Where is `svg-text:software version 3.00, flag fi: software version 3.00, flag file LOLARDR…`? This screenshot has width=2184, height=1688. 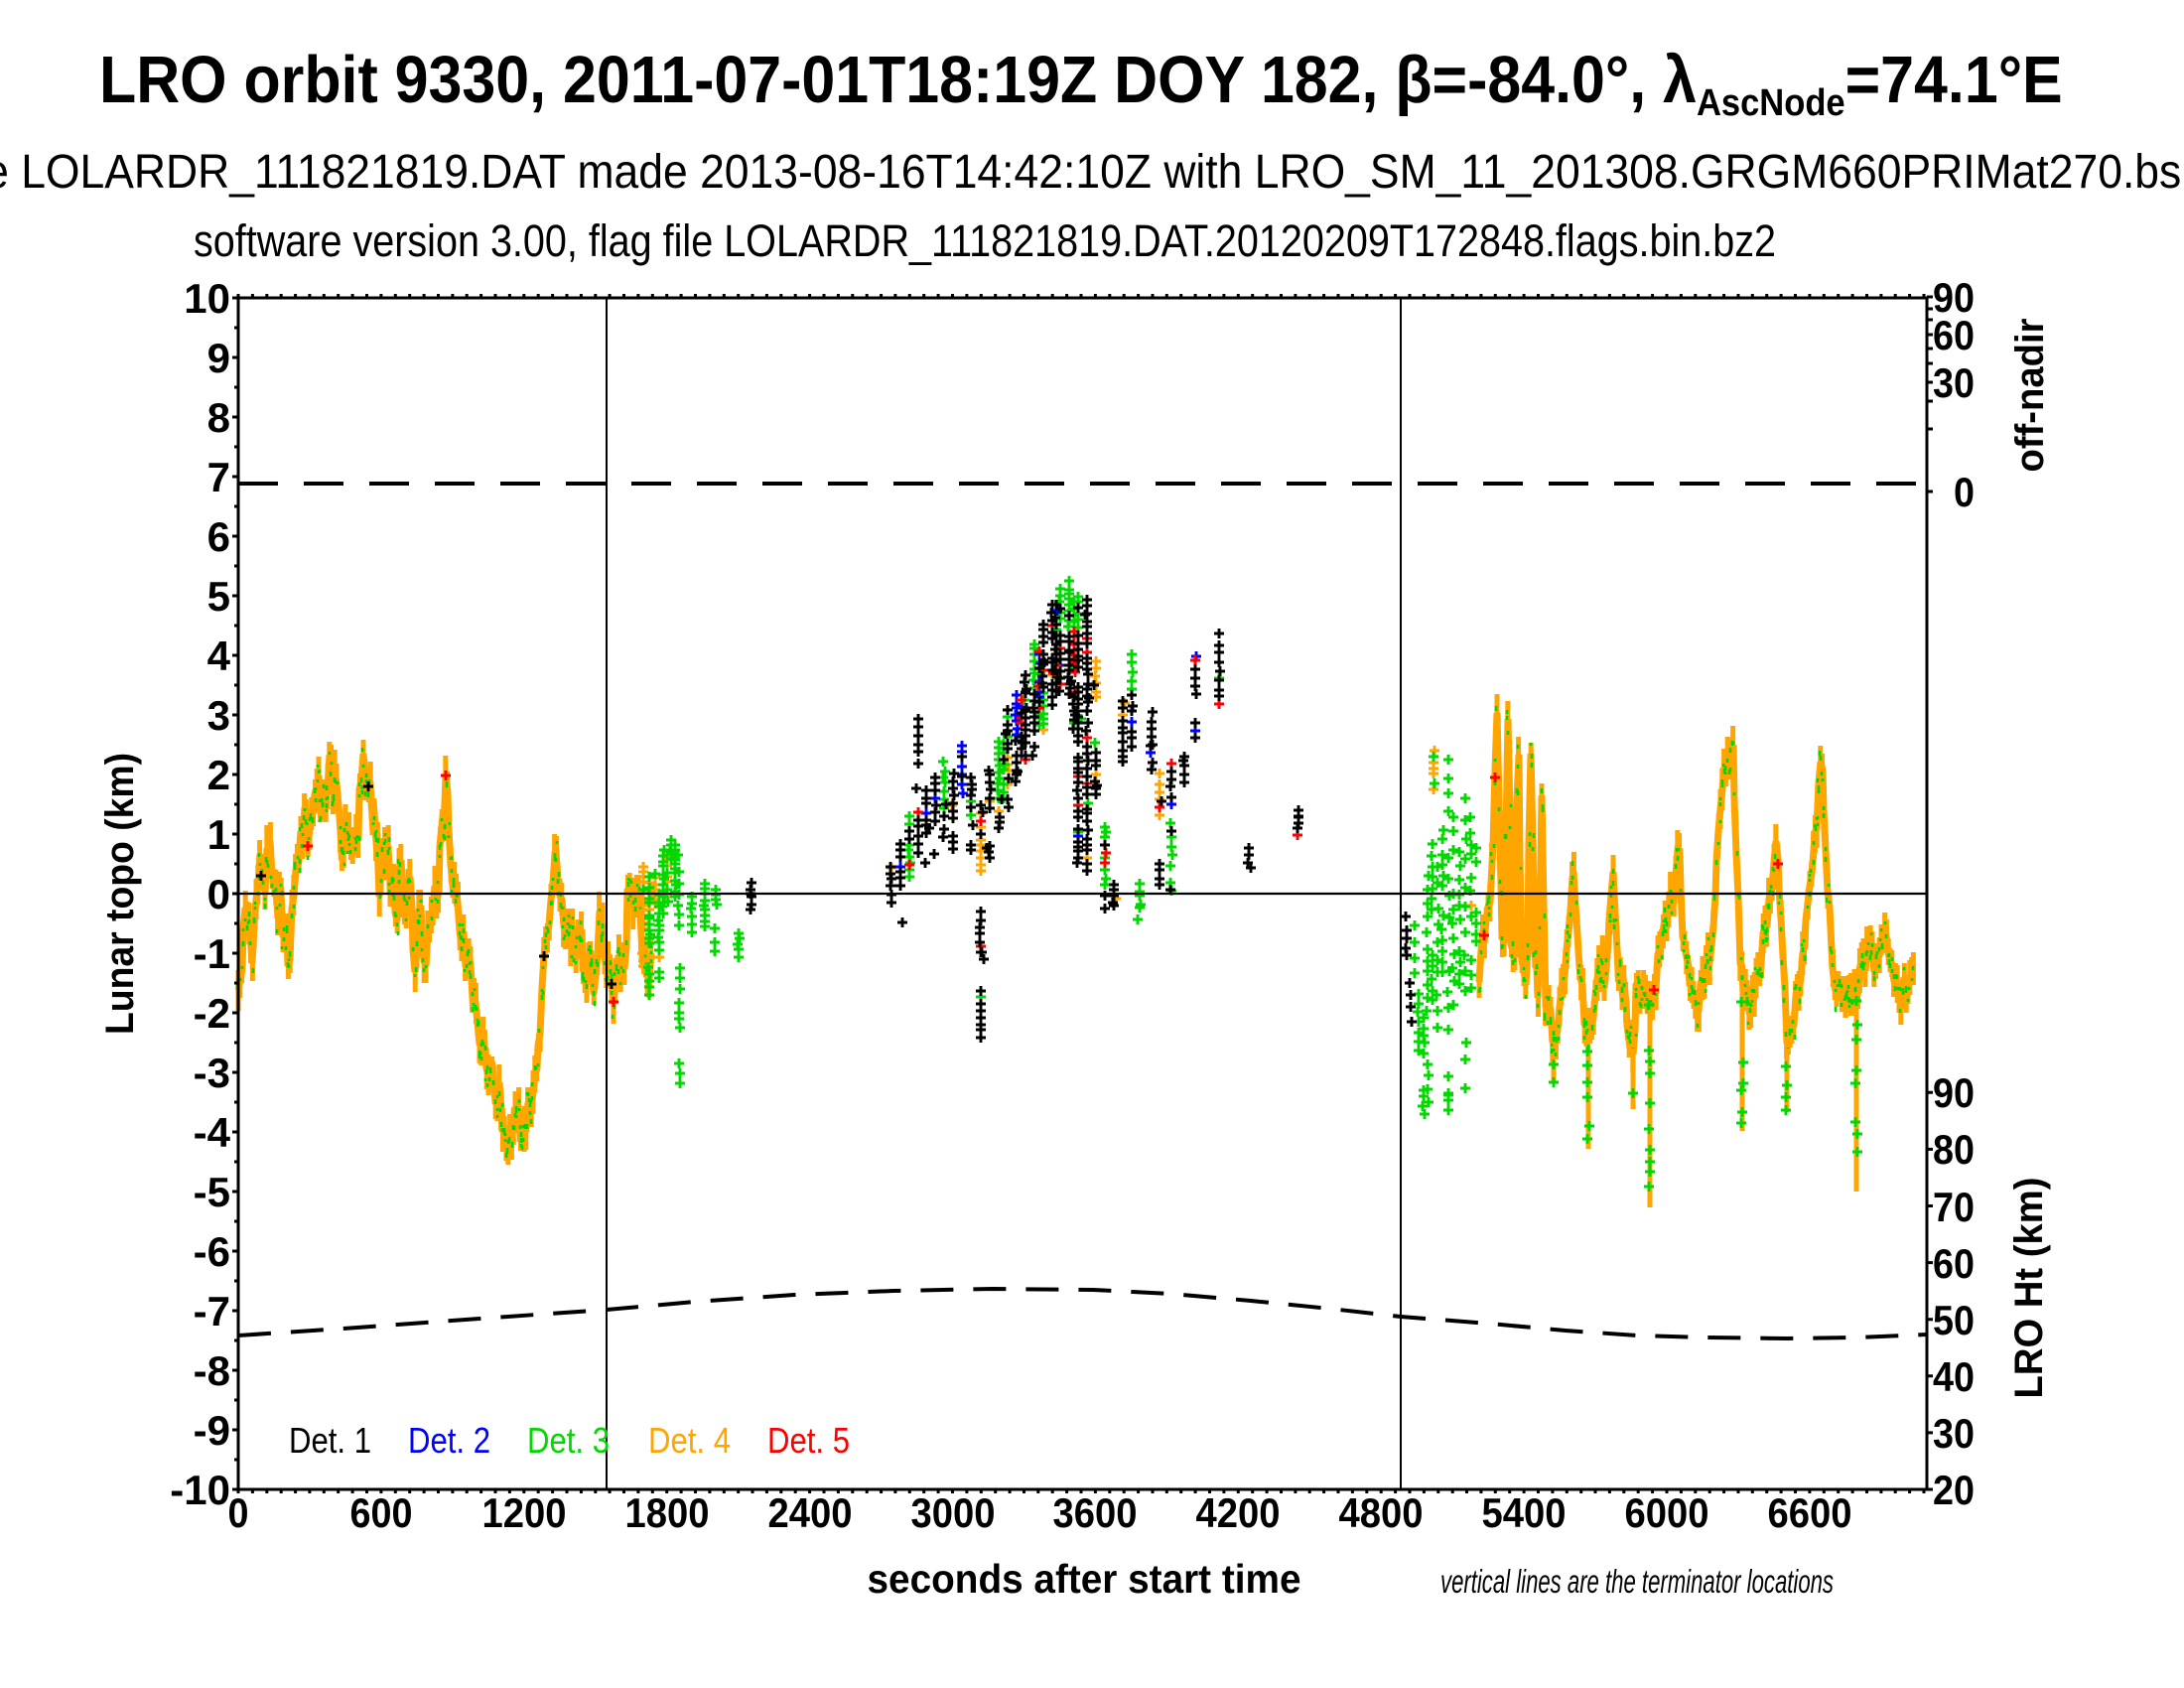 svg-text:software version 3.00, flag fi: software version 3.00, flag file LOLARDR… is located at coordinates (985, 240).